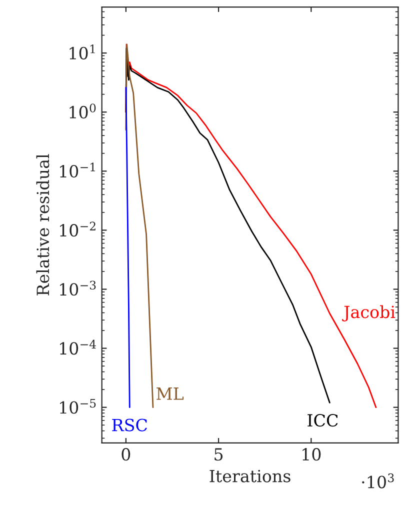 This screenshot has height=505, width=401. What do you see at coordinates (78, 229) in the screenshot?
I see `y-tick-label: 10$^{−2}$` at bounding box center [78, 229].